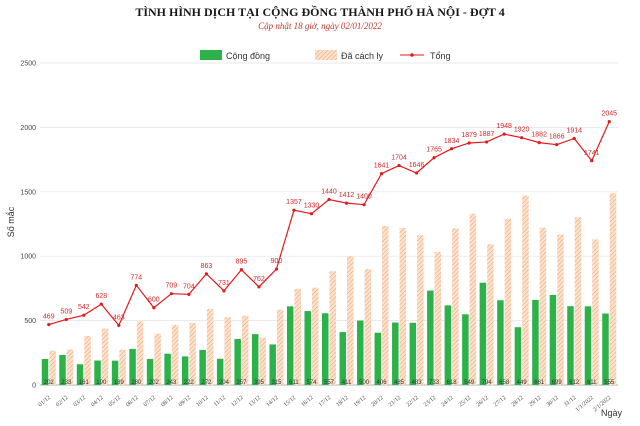  I want to click on total-value-label: 1704, so click(399, 158).